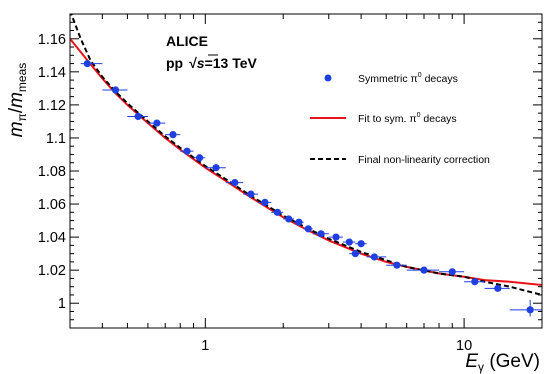 This screenshot has width=544, height=374. What do you see at coordinates (212, 63) in the screenshot?
I see `collision-label: pp √s=13 TeV` at bounding box center [212, 63].